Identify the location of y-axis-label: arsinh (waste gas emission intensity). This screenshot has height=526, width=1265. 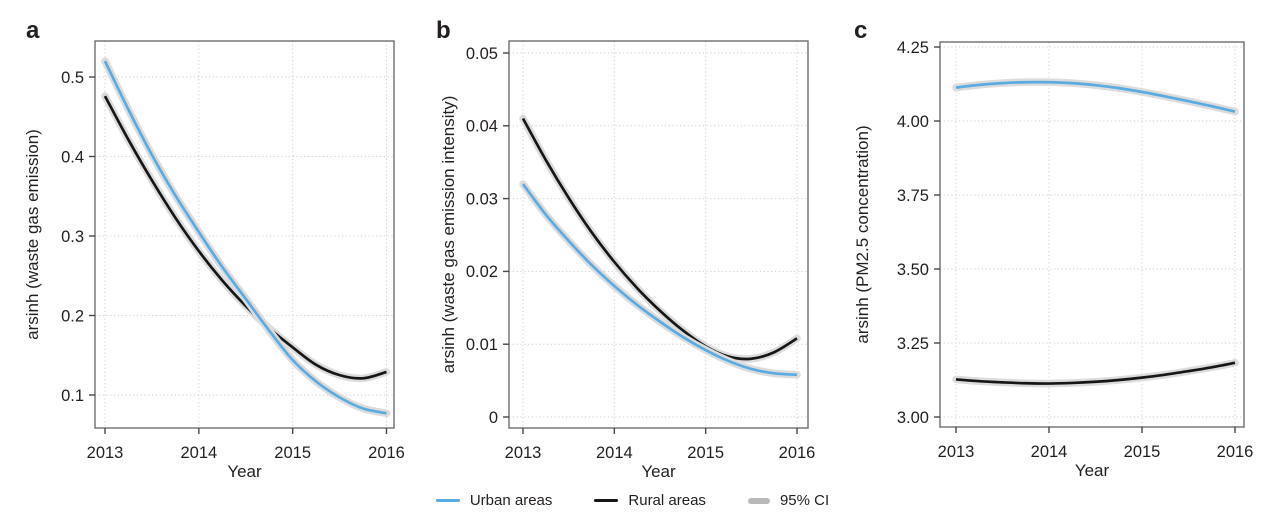
(448, 235).